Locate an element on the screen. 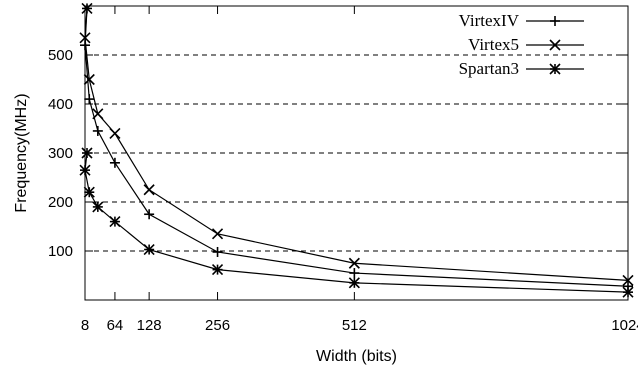 Image resolution: width=638 pixels, height=369 pixels. x-tick-label: 256 is located at coordinates (217, 325).